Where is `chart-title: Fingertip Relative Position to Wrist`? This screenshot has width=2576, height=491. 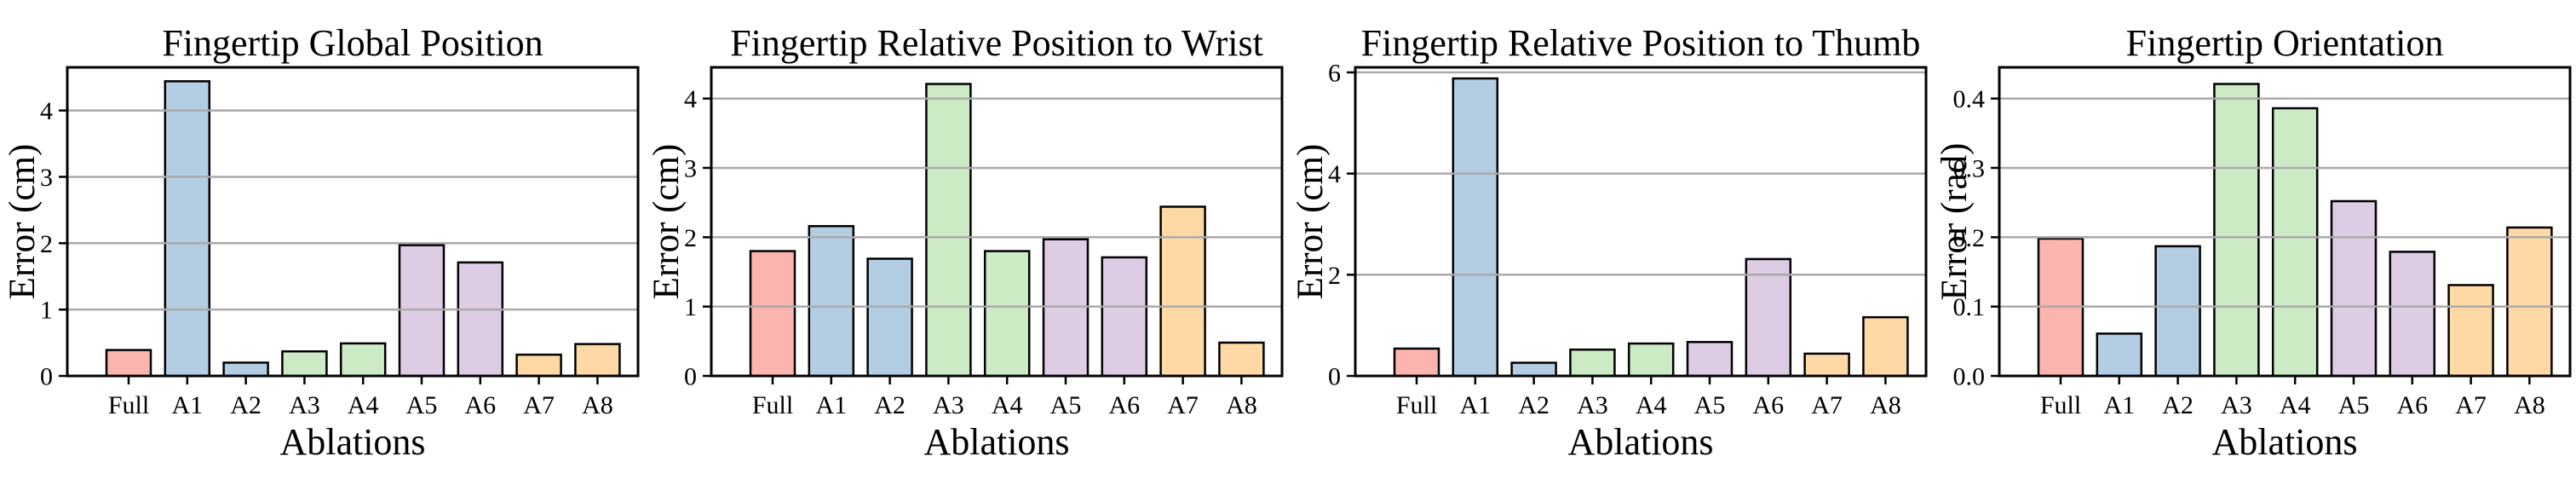 chart-title: Fingertip Relative Position to Wrist is located at coordinates (996, 43).